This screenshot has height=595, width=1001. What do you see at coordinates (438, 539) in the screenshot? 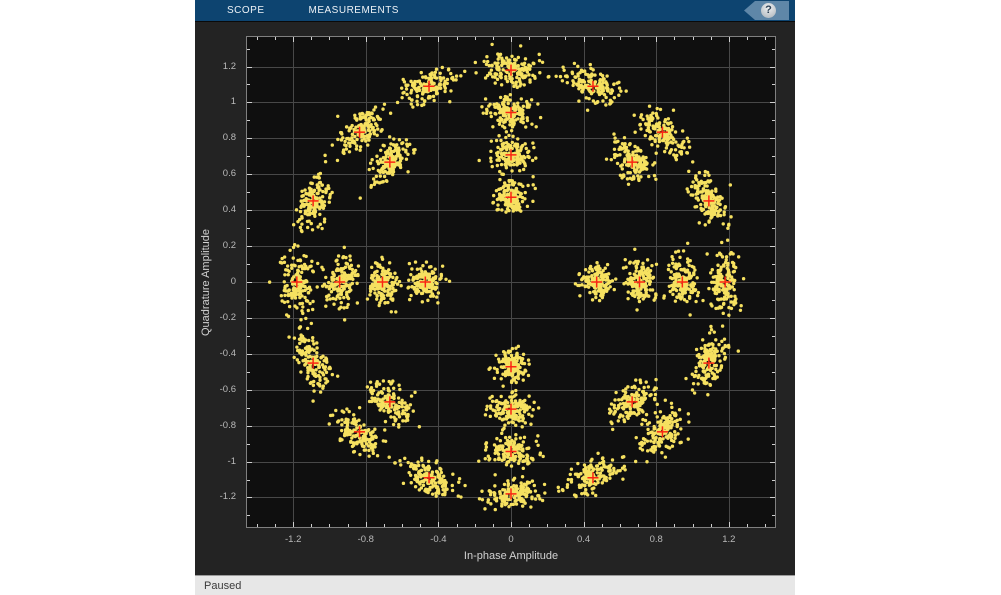
I see `x-tick-label: -0.4` at bounding box center [438, 539].